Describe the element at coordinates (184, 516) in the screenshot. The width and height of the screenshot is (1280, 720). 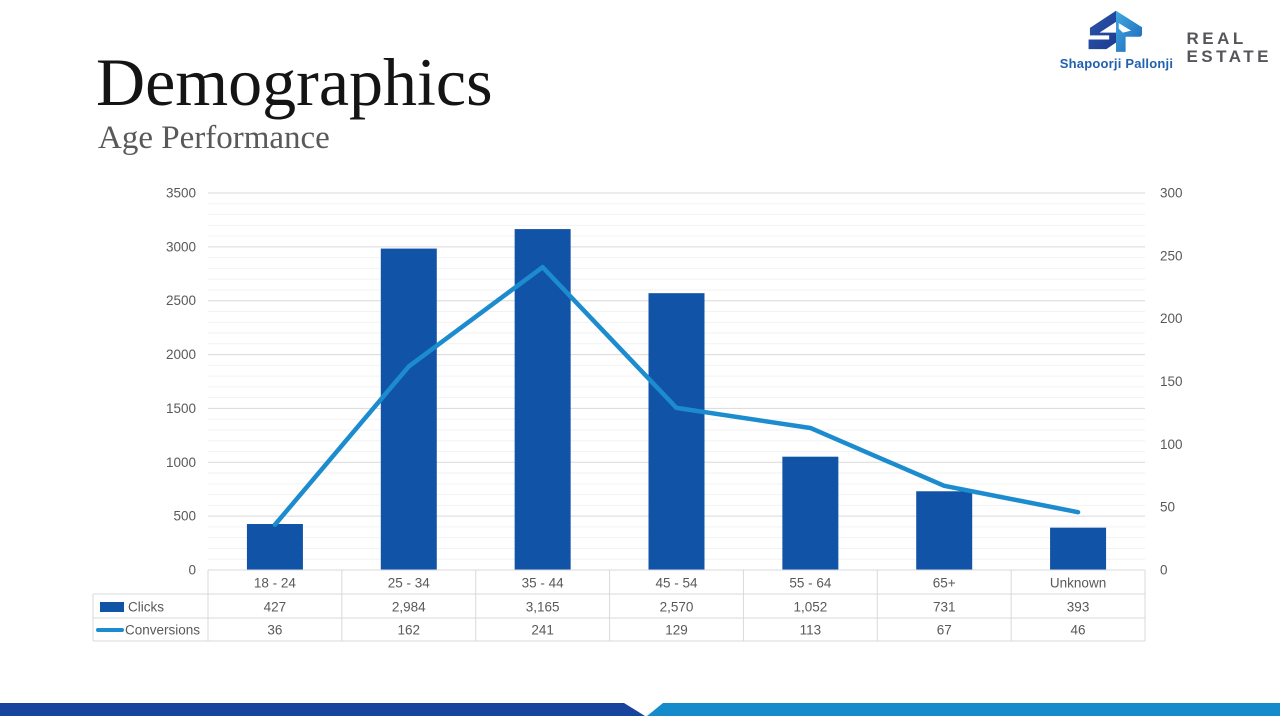
I see `left-axis-tick: 500` at that location.